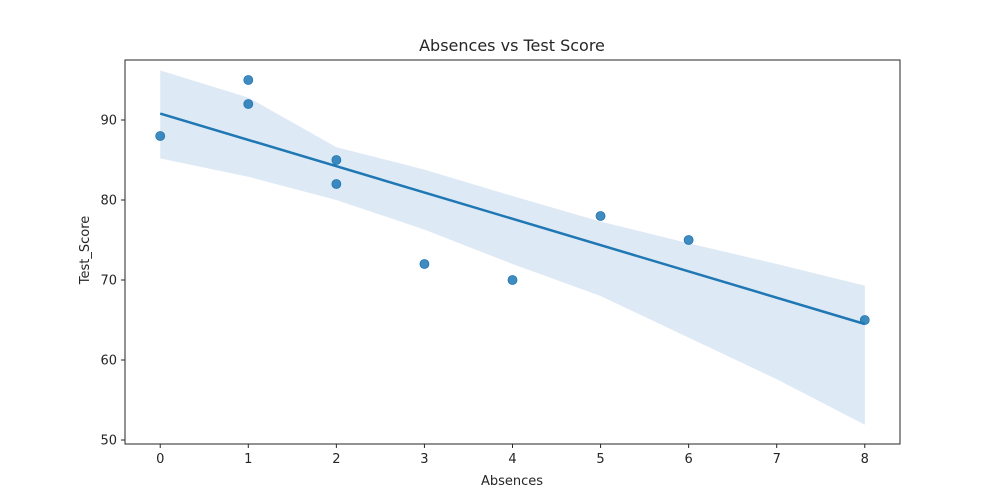 The width and height of the screenshot is (1000, 500). What do you see at coordinates (108, 121) in the screenshot?
I see `y-tick-label: 90` at bounding box center [108, 121].